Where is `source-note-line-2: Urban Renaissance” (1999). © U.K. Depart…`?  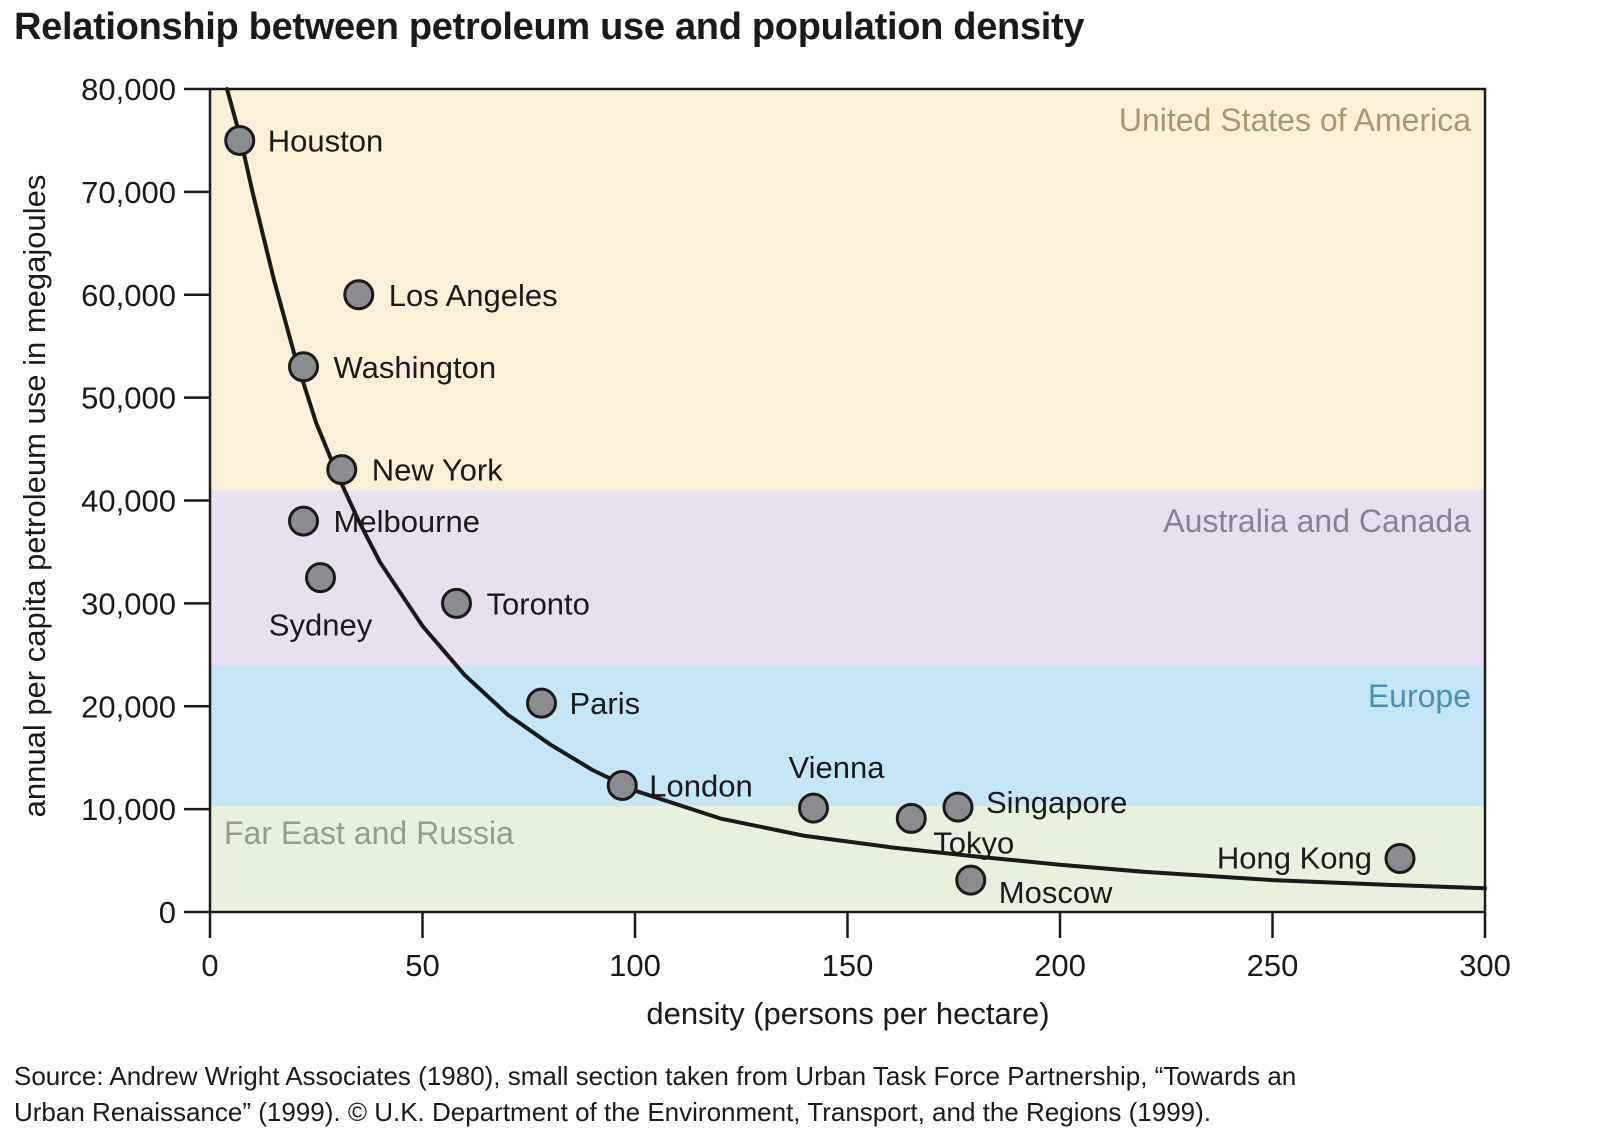
source-note-line-2: Urban Renaissance” (1999). © U.K. Depart… is located at coordinates (612, 1112).